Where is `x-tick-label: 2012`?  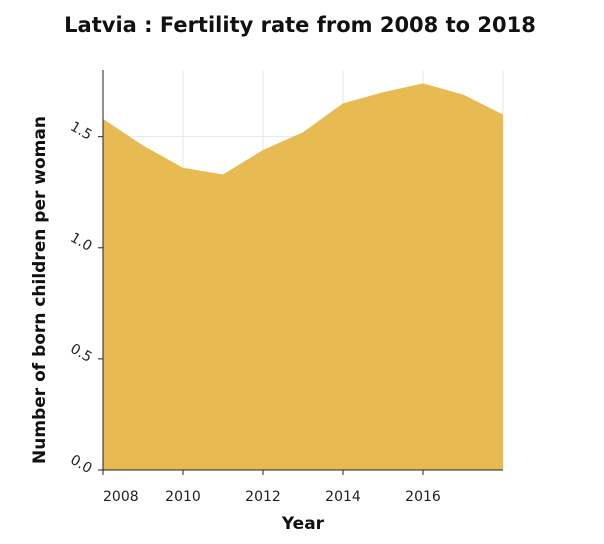 x-tick-label: 2012 is located at coordinates (263, 497).